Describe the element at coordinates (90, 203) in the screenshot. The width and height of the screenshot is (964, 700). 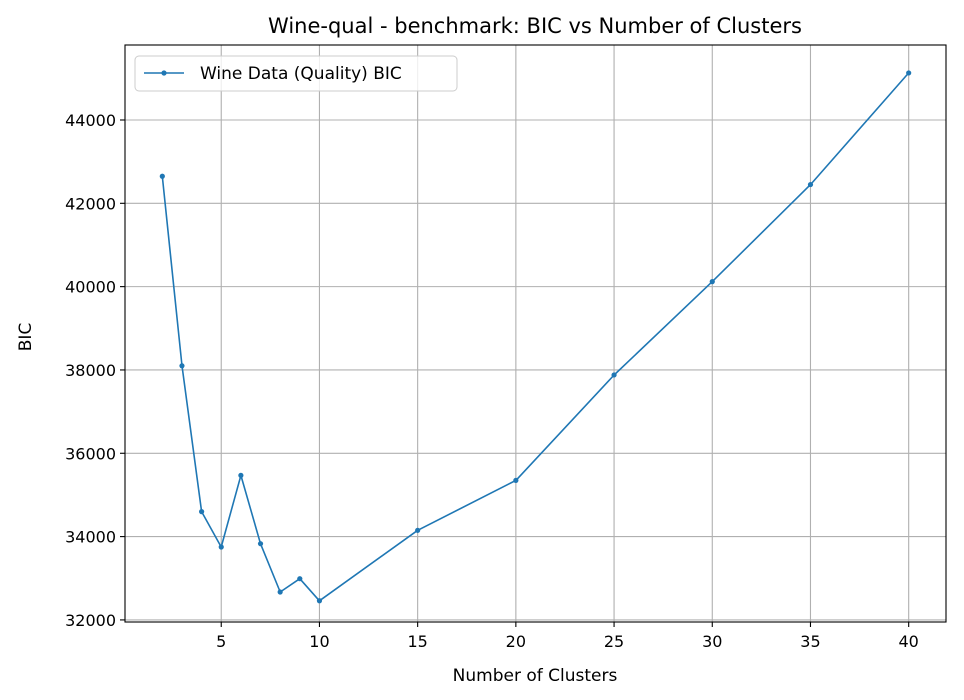
I see `y-tick-label: 42000` at that location.